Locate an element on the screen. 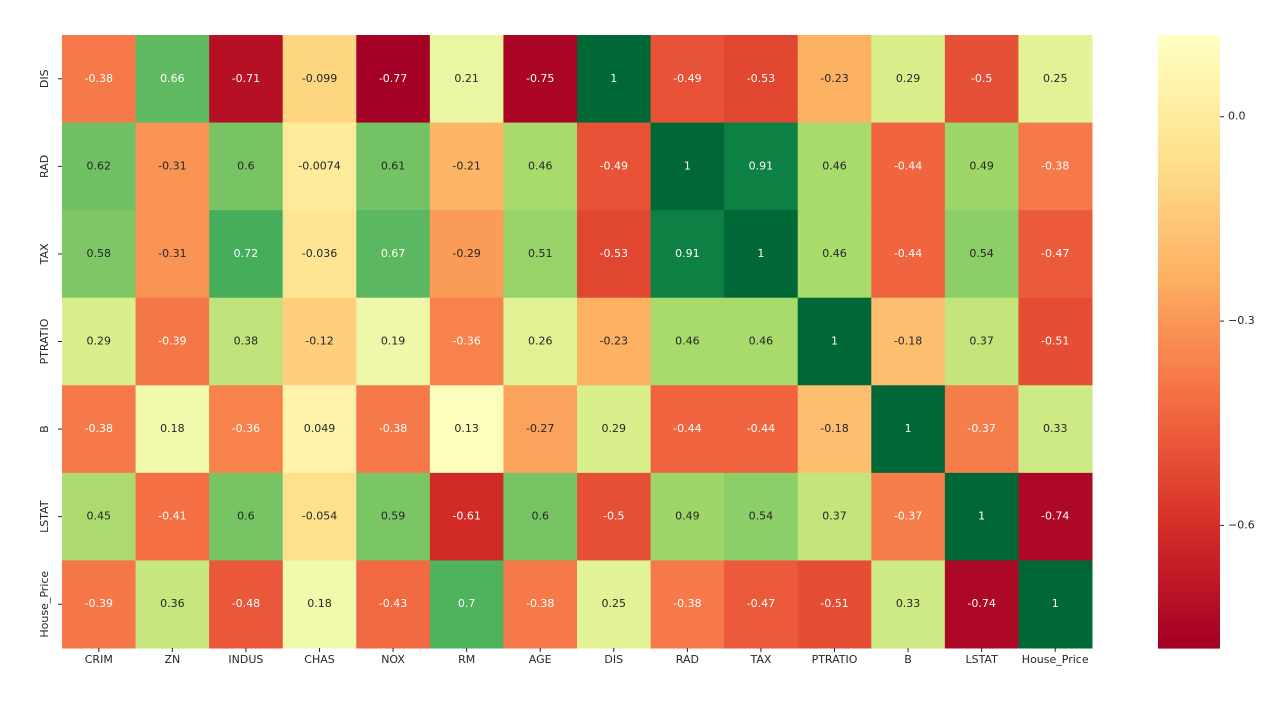 The width and height of the screenshot is (1280, 720). x-tick-label: LSTAT is located at coordinates (981, 659).